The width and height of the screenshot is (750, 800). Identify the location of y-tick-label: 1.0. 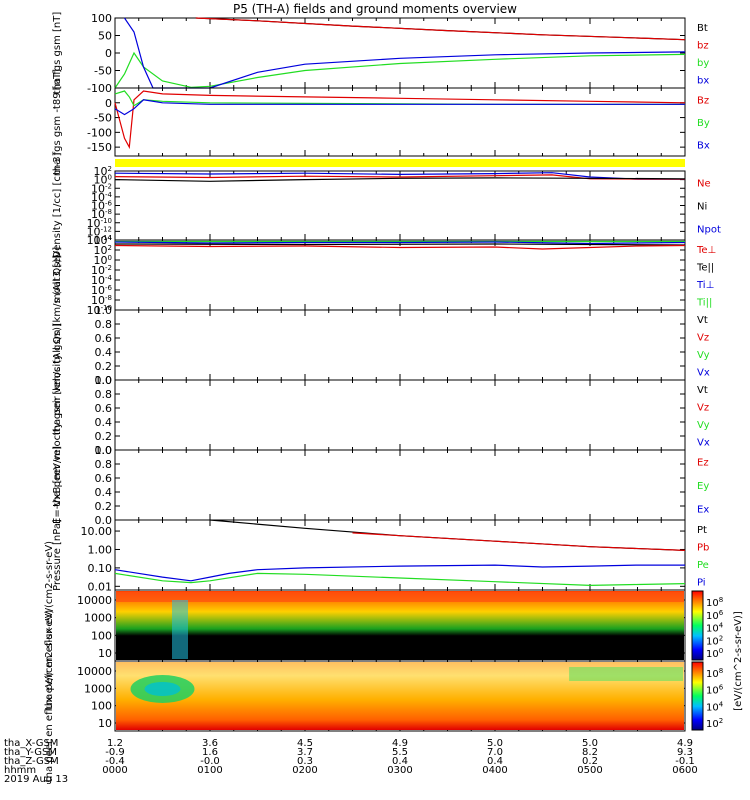
(104, 380).